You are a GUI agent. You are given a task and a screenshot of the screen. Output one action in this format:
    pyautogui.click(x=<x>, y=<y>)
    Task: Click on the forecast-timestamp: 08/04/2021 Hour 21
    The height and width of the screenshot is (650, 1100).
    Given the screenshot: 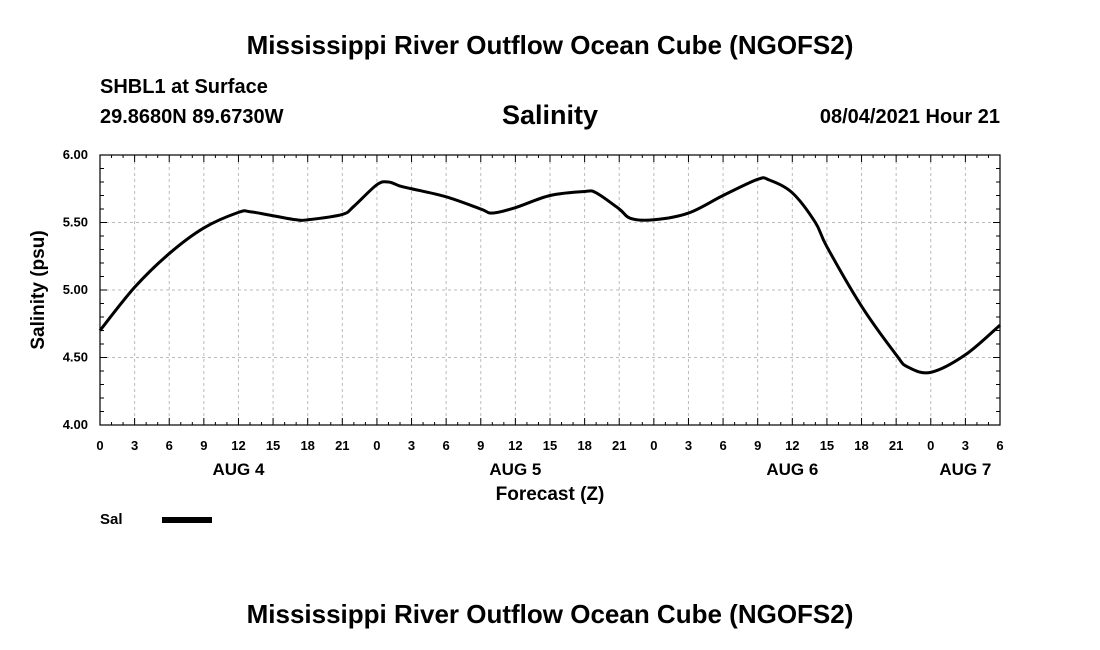 What is the action you would take?
    pyautogui.click(x=909, y=117)
    